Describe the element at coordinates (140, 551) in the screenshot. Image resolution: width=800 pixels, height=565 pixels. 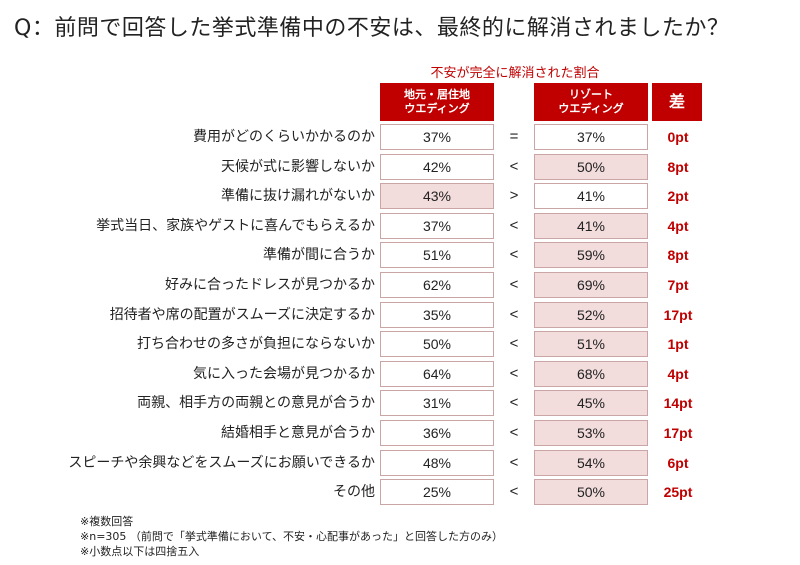
I see `footnote: ※小数点以下は四捨五入` at that location.